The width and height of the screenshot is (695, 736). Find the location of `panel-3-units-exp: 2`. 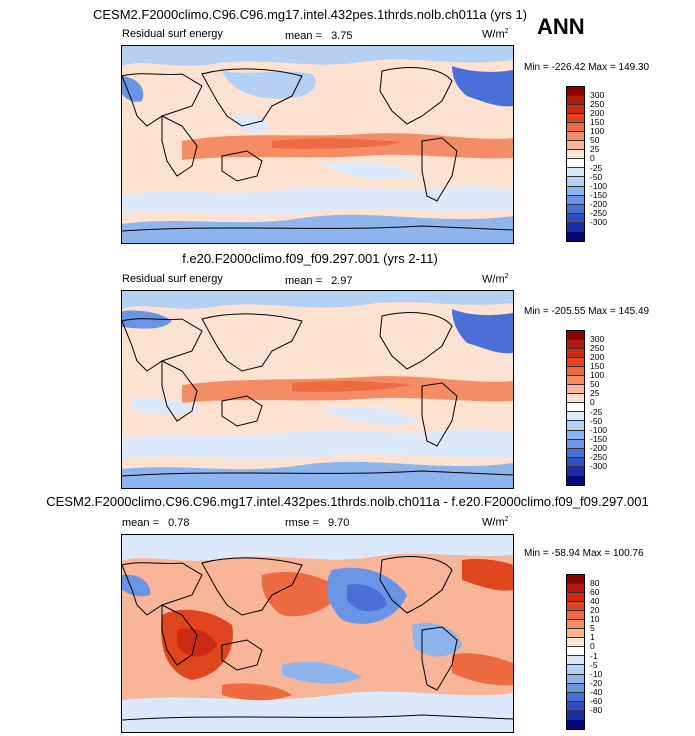

panel-3-units-exp: 2 is located at coordinates (506, 519).